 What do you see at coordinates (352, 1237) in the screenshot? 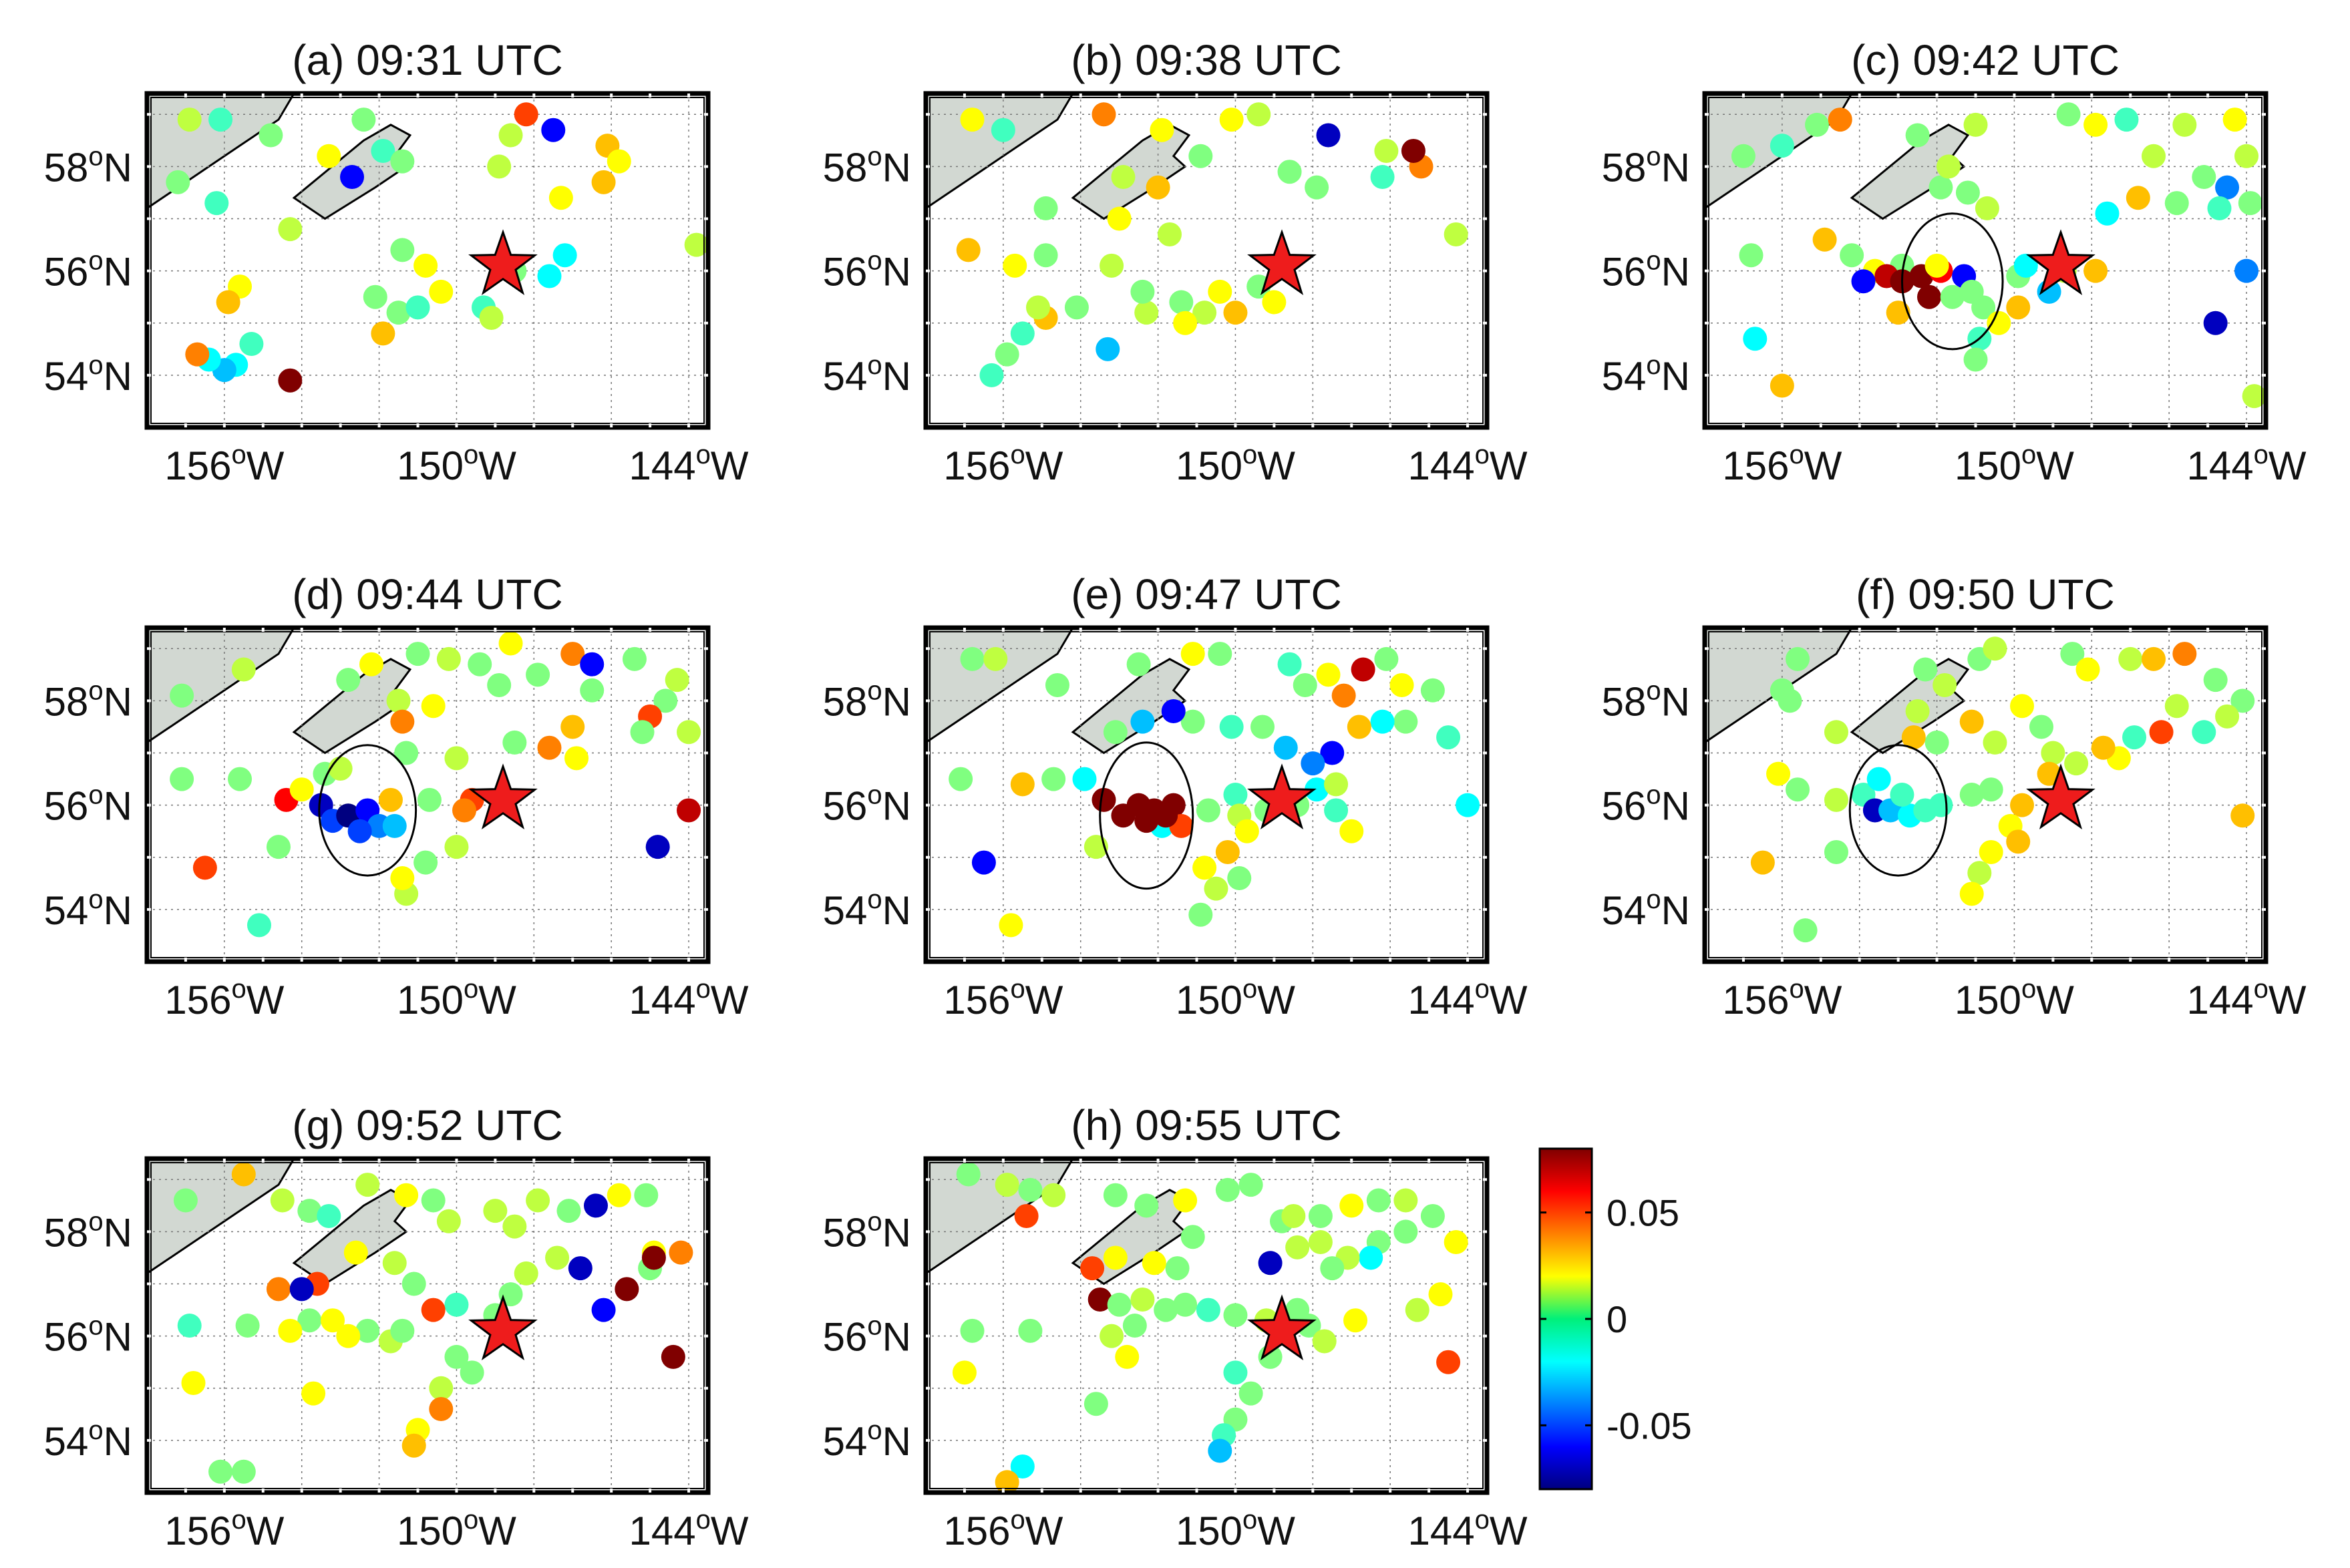
I see `landmass-kodiak-island` at bounding box center [352, 1237].